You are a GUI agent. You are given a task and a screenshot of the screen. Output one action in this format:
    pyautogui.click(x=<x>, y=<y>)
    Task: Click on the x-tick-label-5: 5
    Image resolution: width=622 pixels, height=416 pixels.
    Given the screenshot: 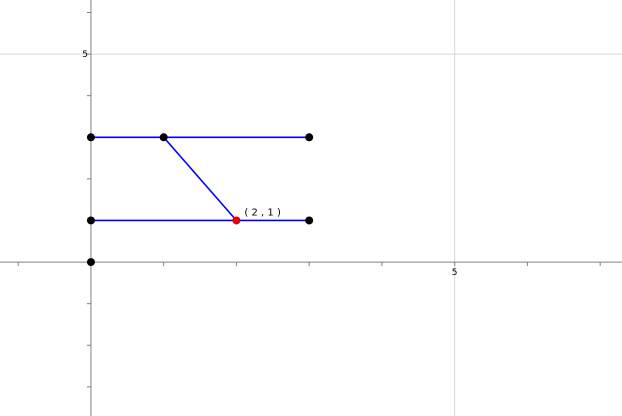 What is the action you would take?
    pyautogui.click(x=455, y=273)
    